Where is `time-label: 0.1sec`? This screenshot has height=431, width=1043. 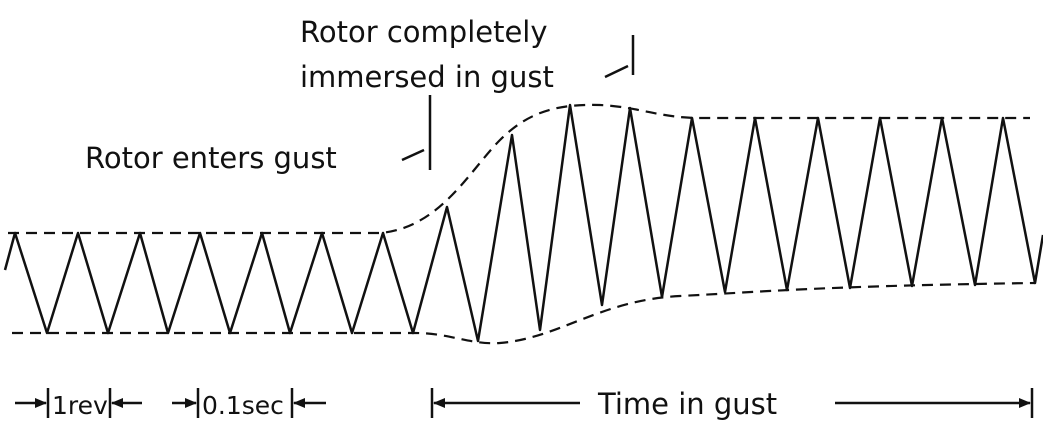
time-label: 0.1sec is located at coordinates (243, 405).